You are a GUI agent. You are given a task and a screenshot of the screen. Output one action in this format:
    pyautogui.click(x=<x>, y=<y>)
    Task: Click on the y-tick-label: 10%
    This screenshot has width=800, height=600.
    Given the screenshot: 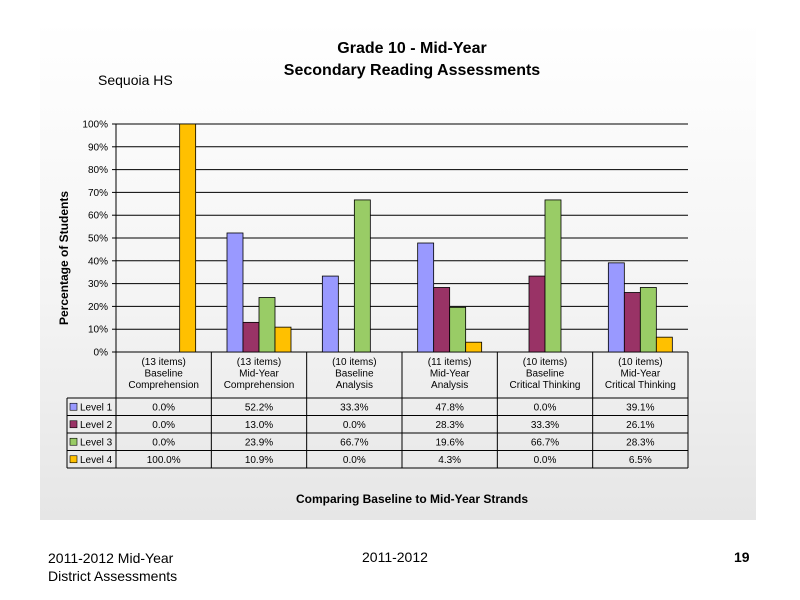 What is the action you would take?
    pyautogui.click(x=98, y=330)
    